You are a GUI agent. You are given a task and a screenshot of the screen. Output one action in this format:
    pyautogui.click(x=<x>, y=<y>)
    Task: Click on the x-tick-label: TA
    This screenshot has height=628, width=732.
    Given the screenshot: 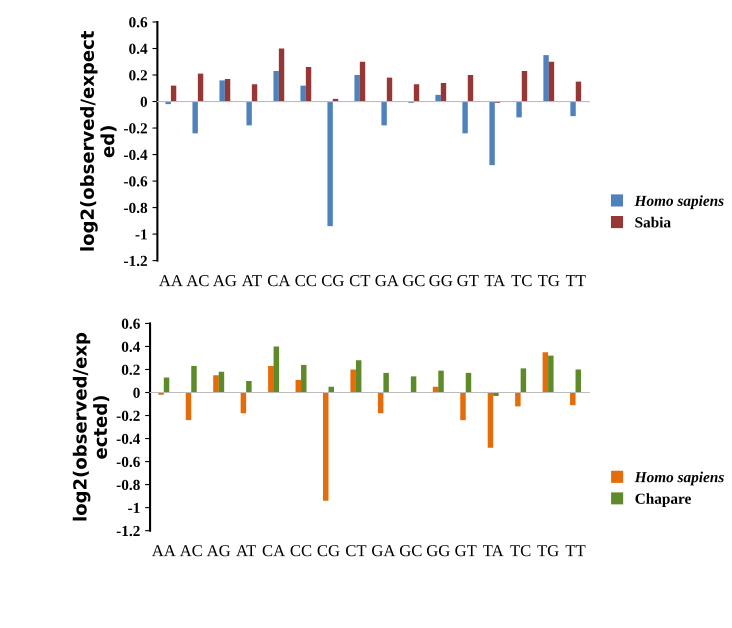 What is the action you would take?
    pyautogui.click(x=493, y=550)
    